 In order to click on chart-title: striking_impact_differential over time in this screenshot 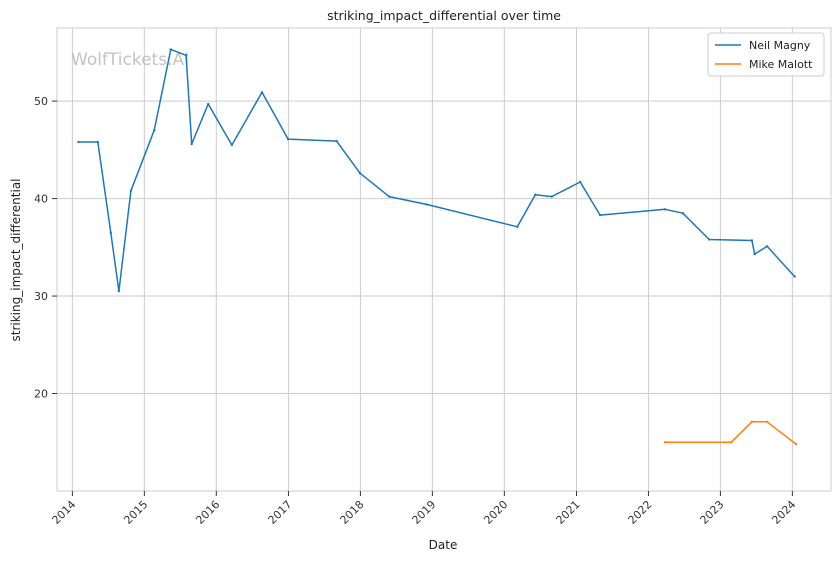, I will do `click(444, 15)`.